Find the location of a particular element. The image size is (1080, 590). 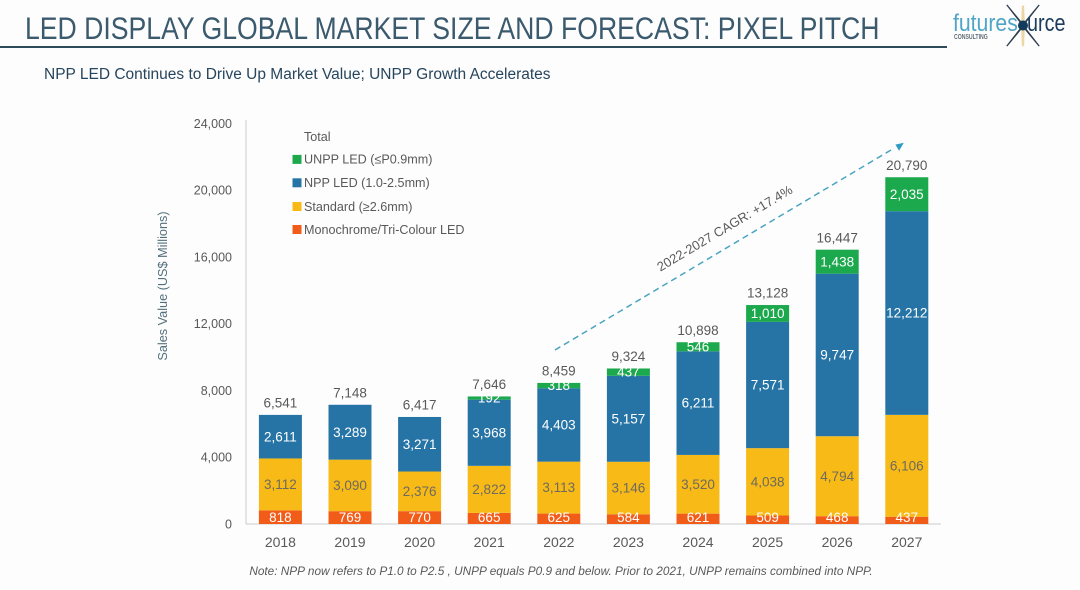

svg-text: 2021 is located at coordinates (489, 542).